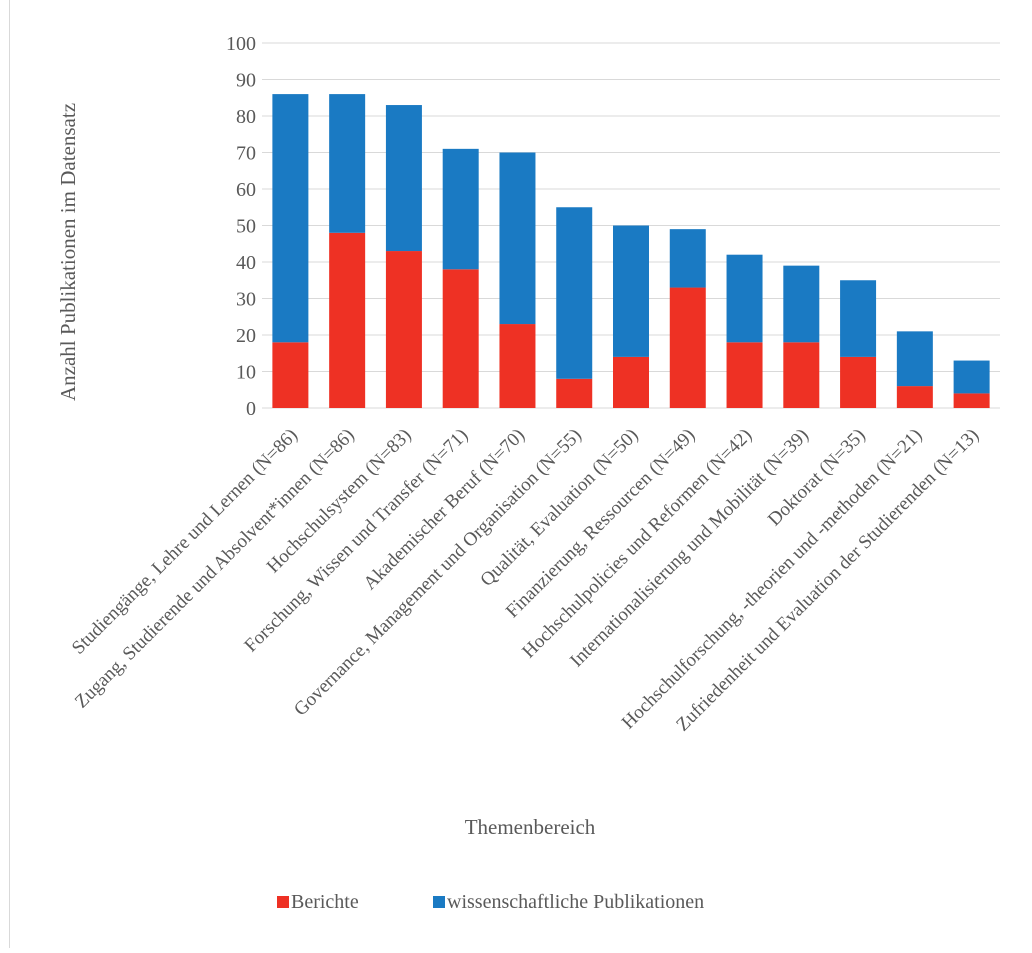 The image size is (1032, 953). Describe the element at coordinates (246, 373) in the screenshot. I see `y-tick-label: 10` at that location.